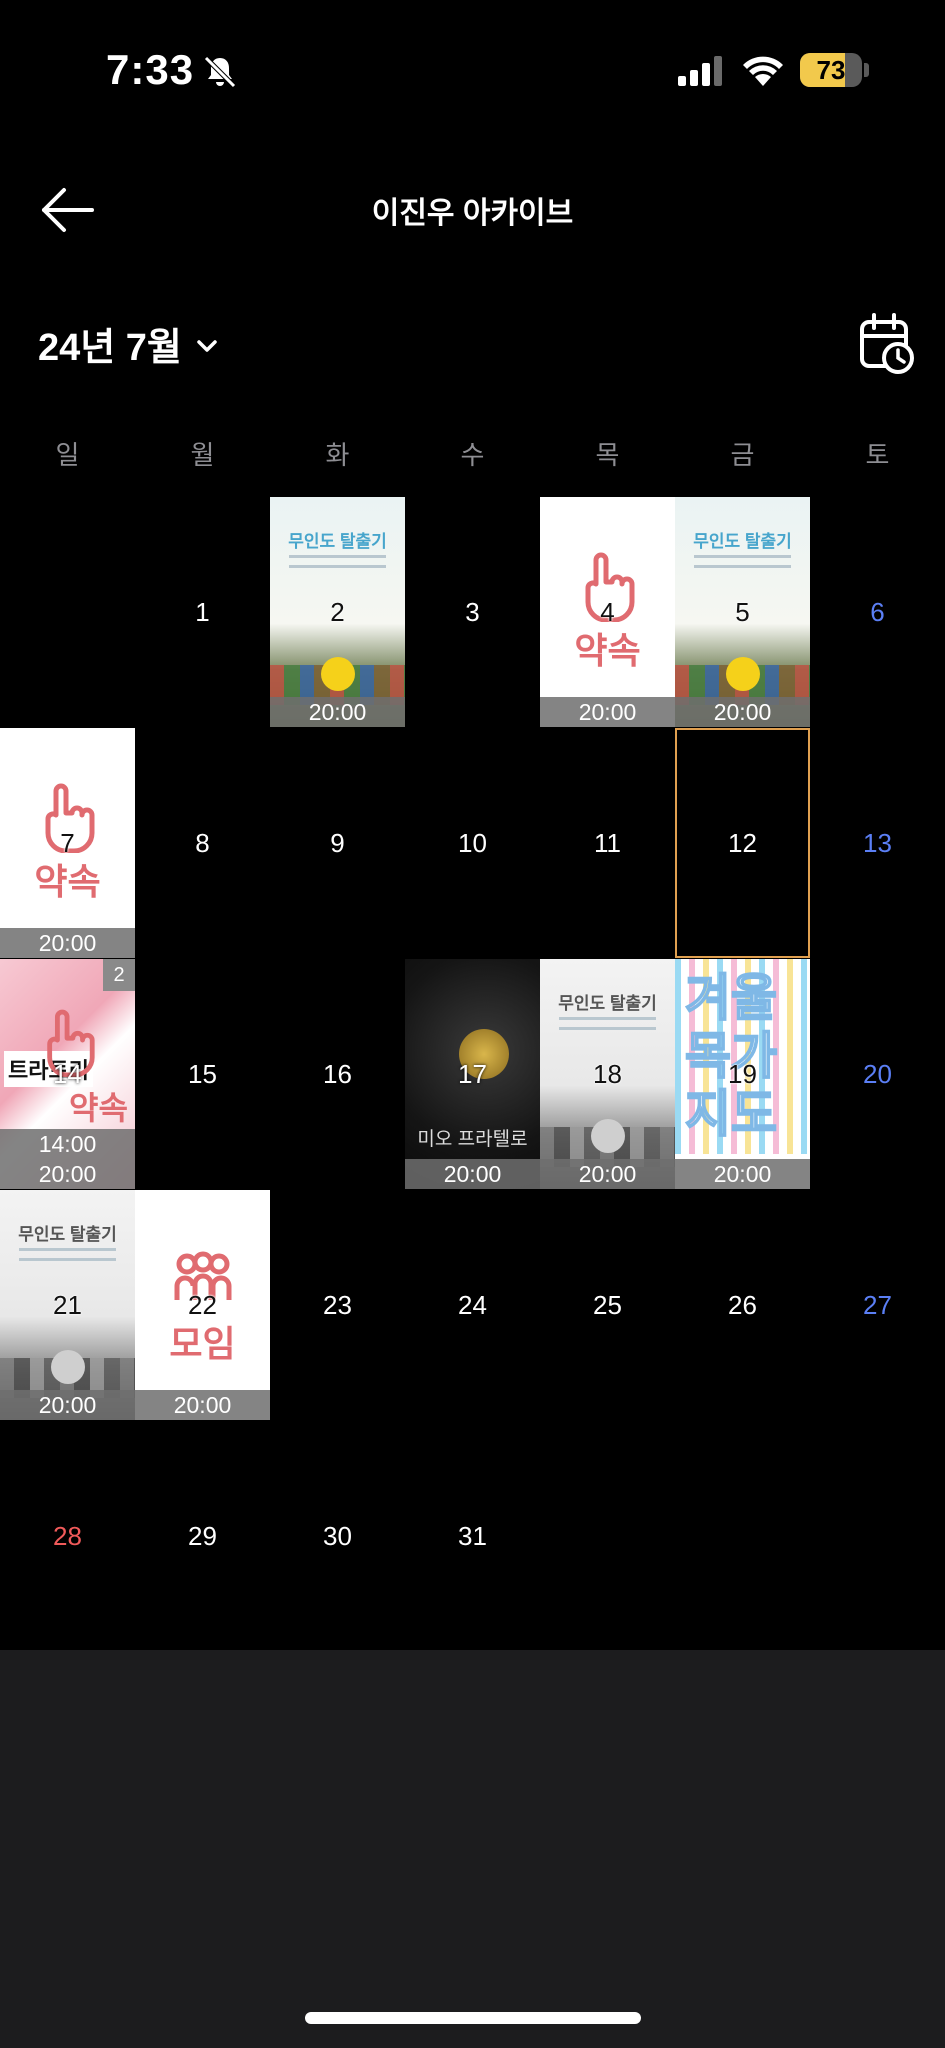 The width and height of the screenshot is (945, 2048). What do you see at coordinates (607, 1074) in the screenshot?
I see `calendar-day-18: 무인도 탈출기 18 20:00` at bounding box center [607, 1074].